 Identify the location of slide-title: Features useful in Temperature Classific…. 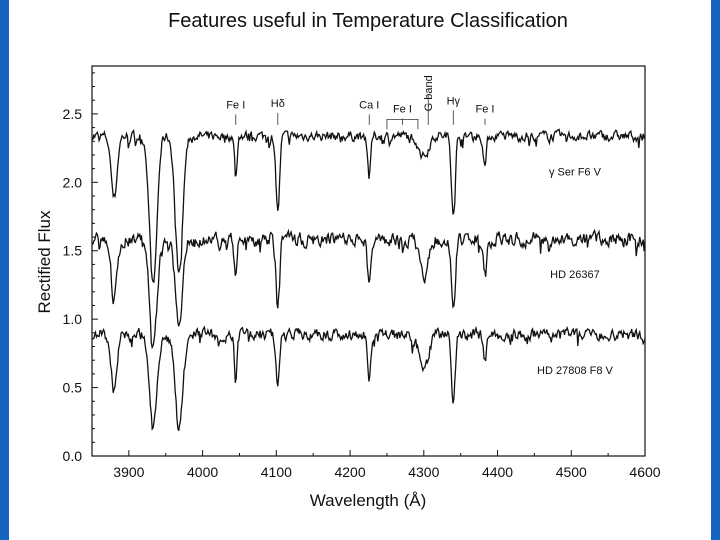
(368, 21).